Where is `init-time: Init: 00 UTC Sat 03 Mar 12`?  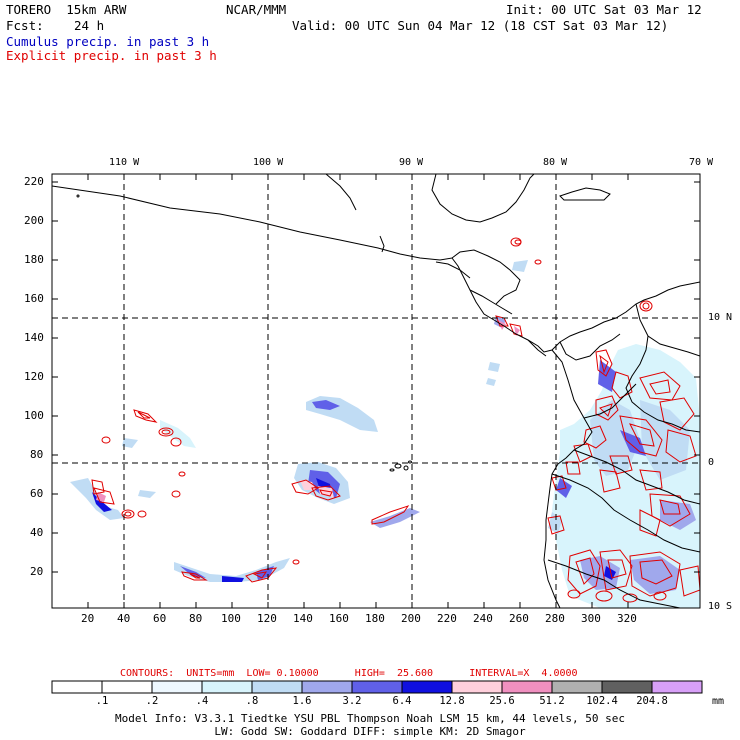
init-time: Init: 00 UTC Sat 03 Mar 12 is located at coordinates (604, 9).